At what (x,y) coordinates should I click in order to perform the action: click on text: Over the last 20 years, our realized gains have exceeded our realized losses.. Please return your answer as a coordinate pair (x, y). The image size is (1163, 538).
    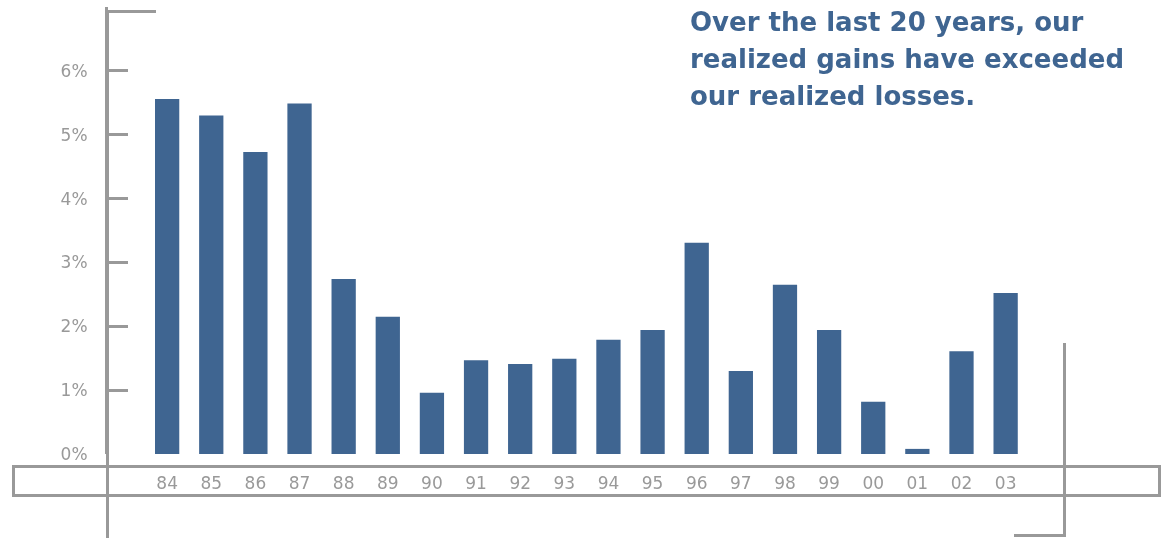
    Looking at the image, I should click on (907, 59).